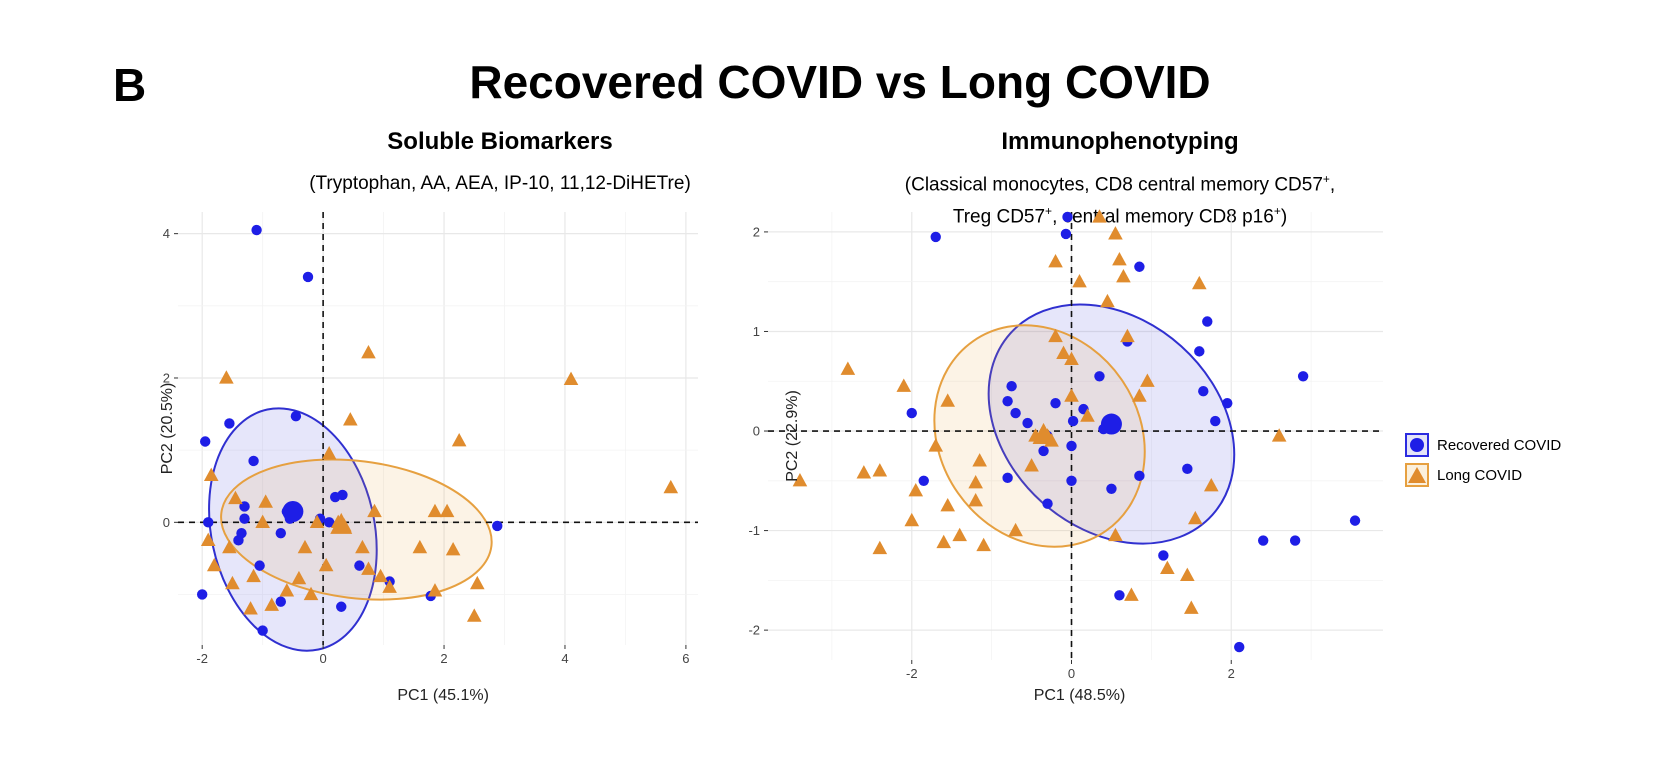  Describe the element at coordinates (756, 331) in the screenshot. I see `y-tick-label: 1` at that location.